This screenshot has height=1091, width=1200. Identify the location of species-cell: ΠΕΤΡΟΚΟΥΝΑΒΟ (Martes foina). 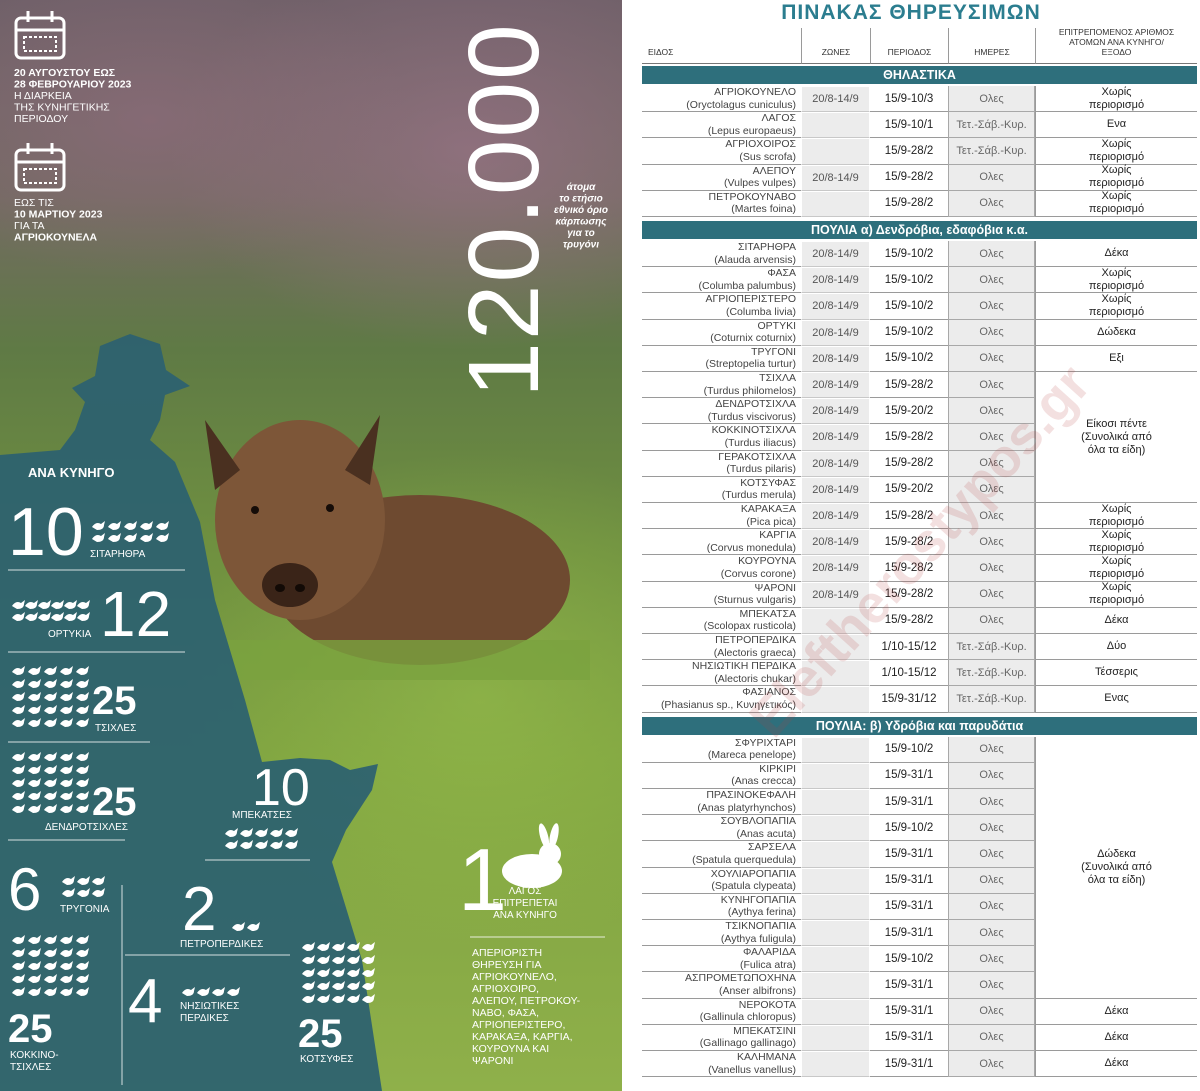
(721, 204).